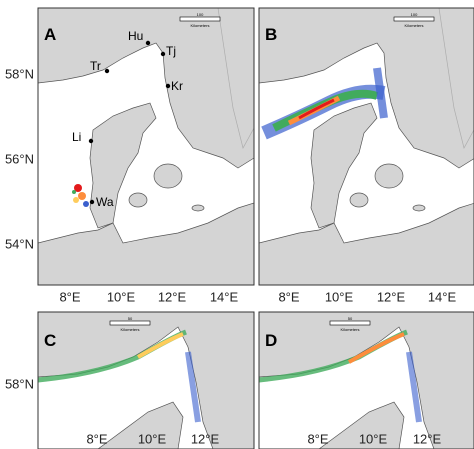  Describe the element at coordinates (50, 34) in the screenshot. I see `panel-label: A` at that location.